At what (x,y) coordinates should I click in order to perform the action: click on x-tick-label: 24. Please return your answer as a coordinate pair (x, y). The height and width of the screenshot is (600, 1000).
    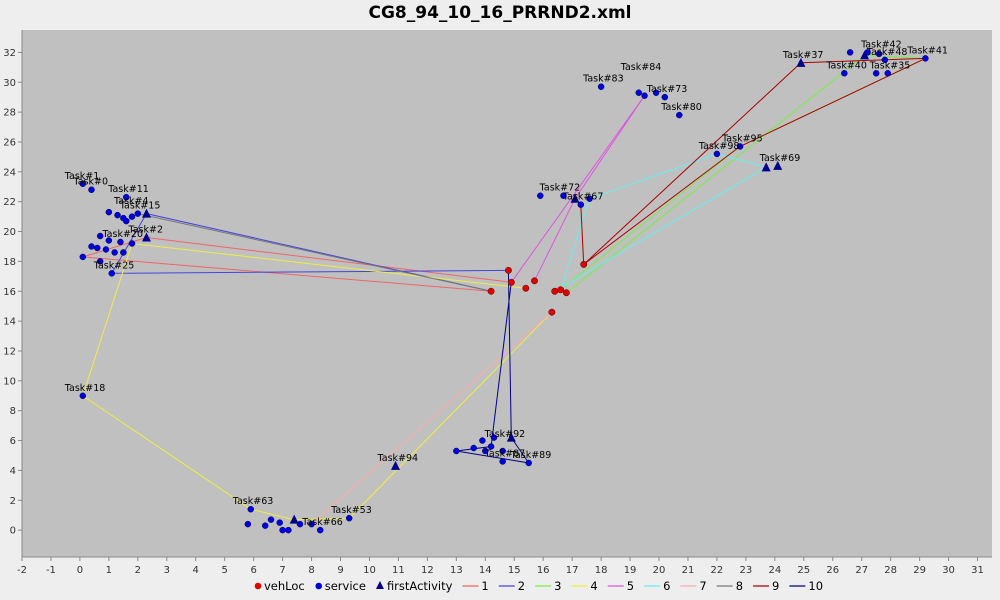
    Looking at the image, I should click on (774, 570).